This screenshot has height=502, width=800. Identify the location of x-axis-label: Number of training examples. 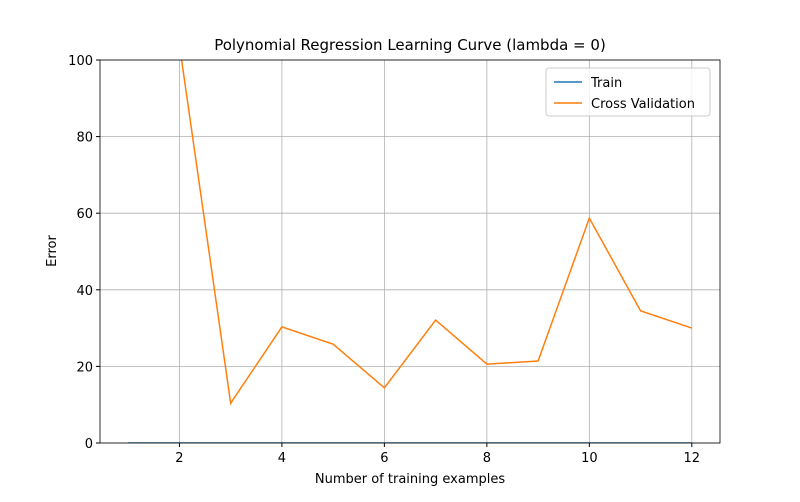
(410, 479).